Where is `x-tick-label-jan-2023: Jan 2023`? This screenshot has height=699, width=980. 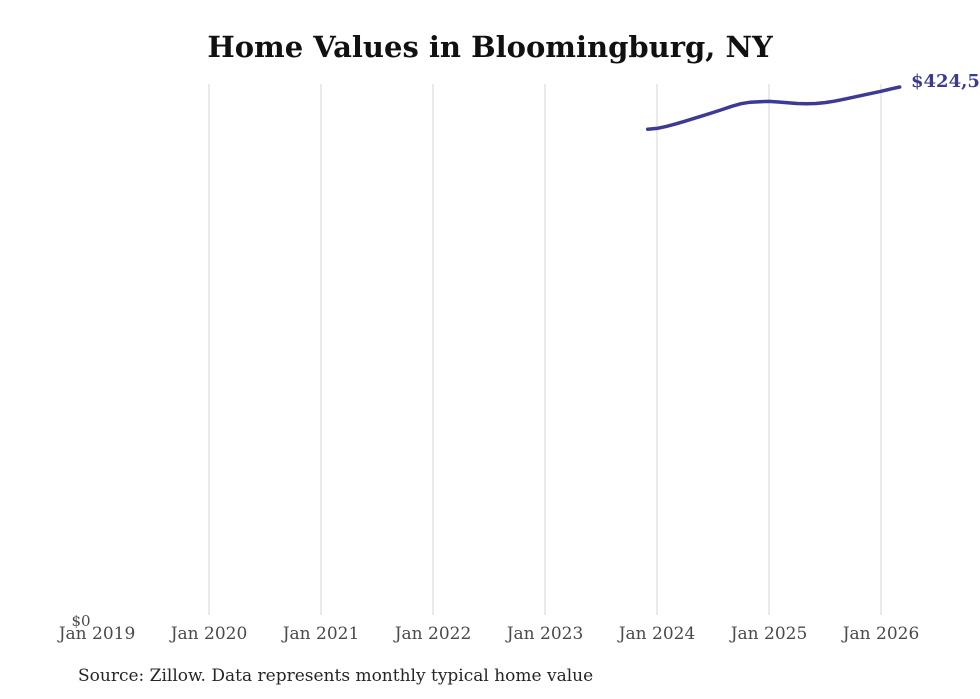
x-tick-label-jan-2023: Jan 2023 is located at coordinates (545, 634).